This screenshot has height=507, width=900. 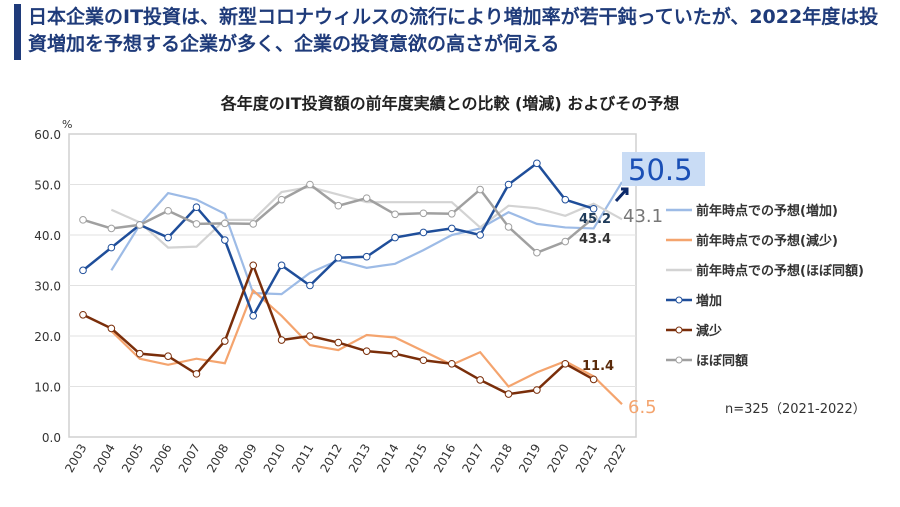 What do you see at coordinates (51, 438) in the screenshot?
I see `y-tick-label: 0.0` at bounding box center [51, 438].